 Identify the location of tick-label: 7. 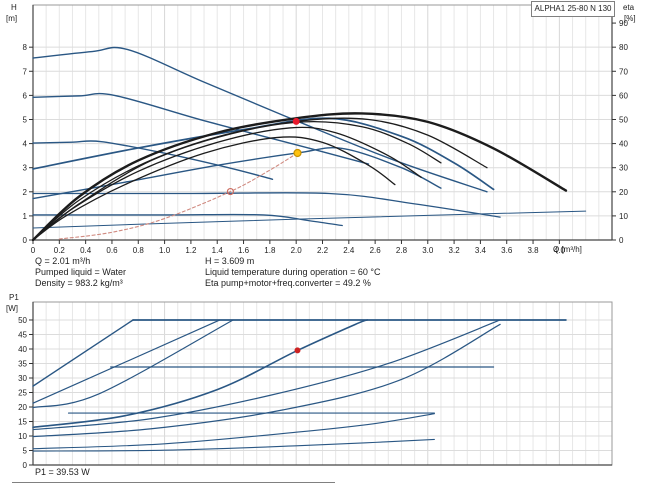
(25, 71).